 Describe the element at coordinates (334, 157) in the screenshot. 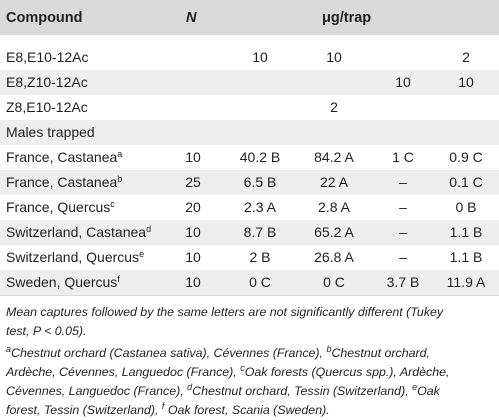

I see `capture-cell: 84.2 A` at that location.